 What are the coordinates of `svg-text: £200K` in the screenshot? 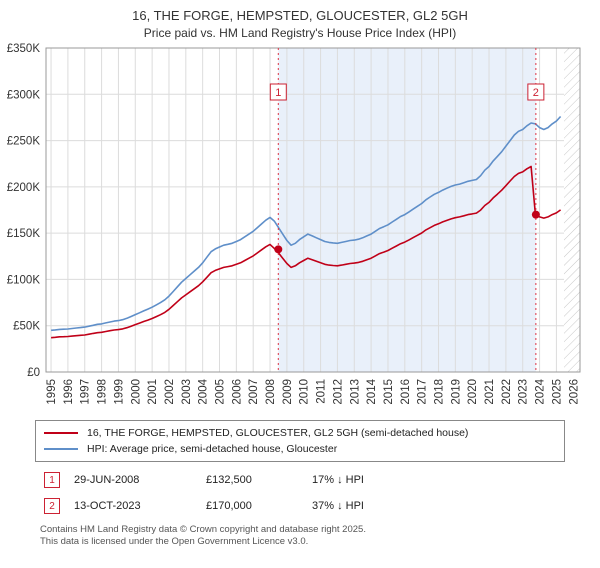 It's located at (24, 188).